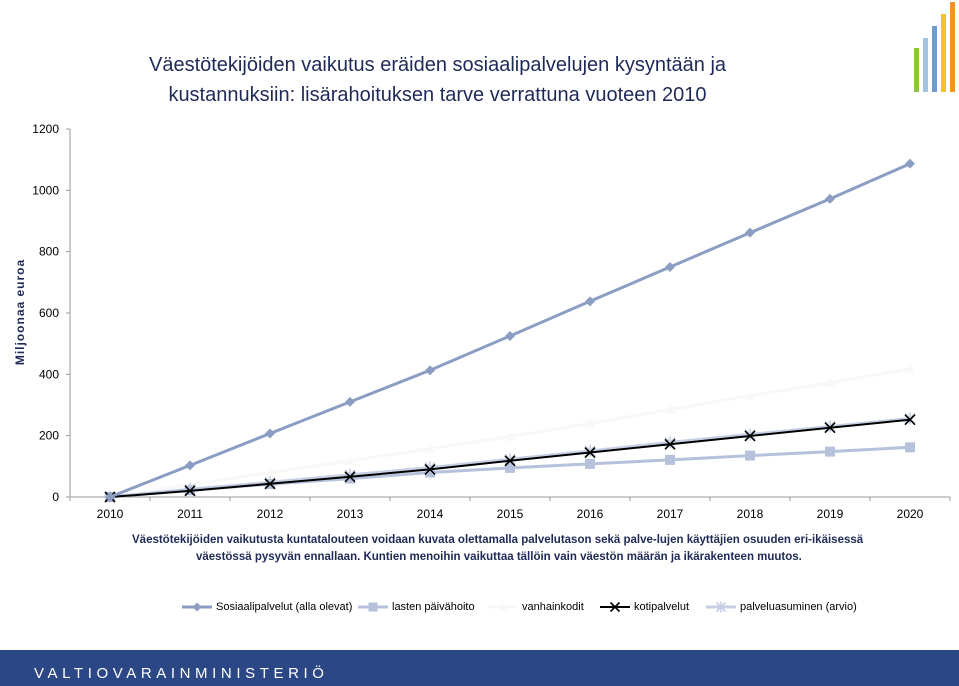 This screenshot has height=686, width=959. Describe the element at coordinates (670, 514) in the screenshot. I see `x-tick-label: 2017` at that location.